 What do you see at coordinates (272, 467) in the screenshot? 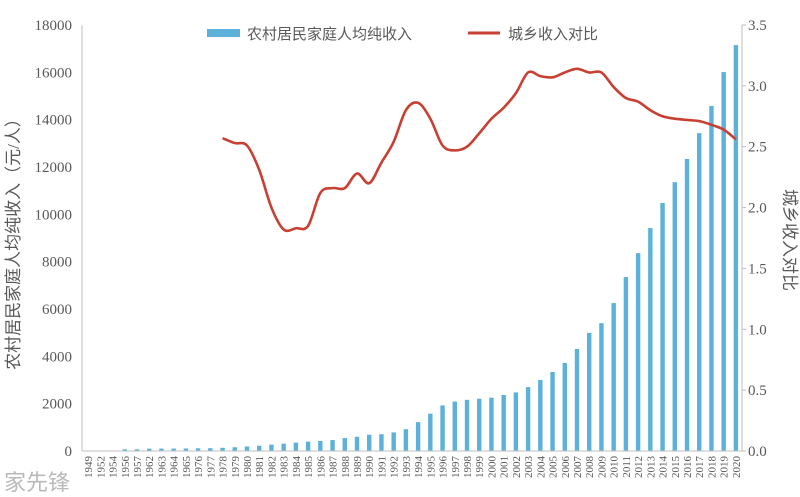
I see `x-tick-label: 1982` at bounding box center [272, 467].